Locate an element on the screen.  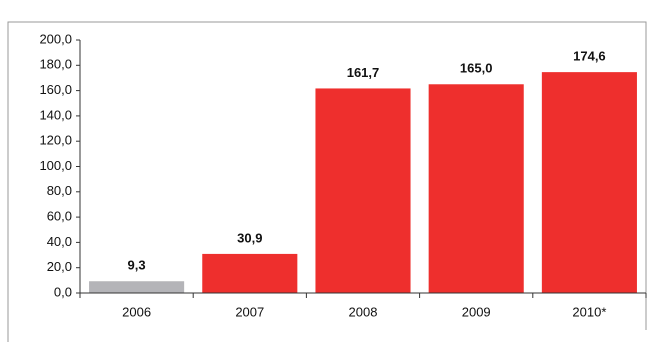
y-tick-label: 120,0 is located at coordinates (55, 140).